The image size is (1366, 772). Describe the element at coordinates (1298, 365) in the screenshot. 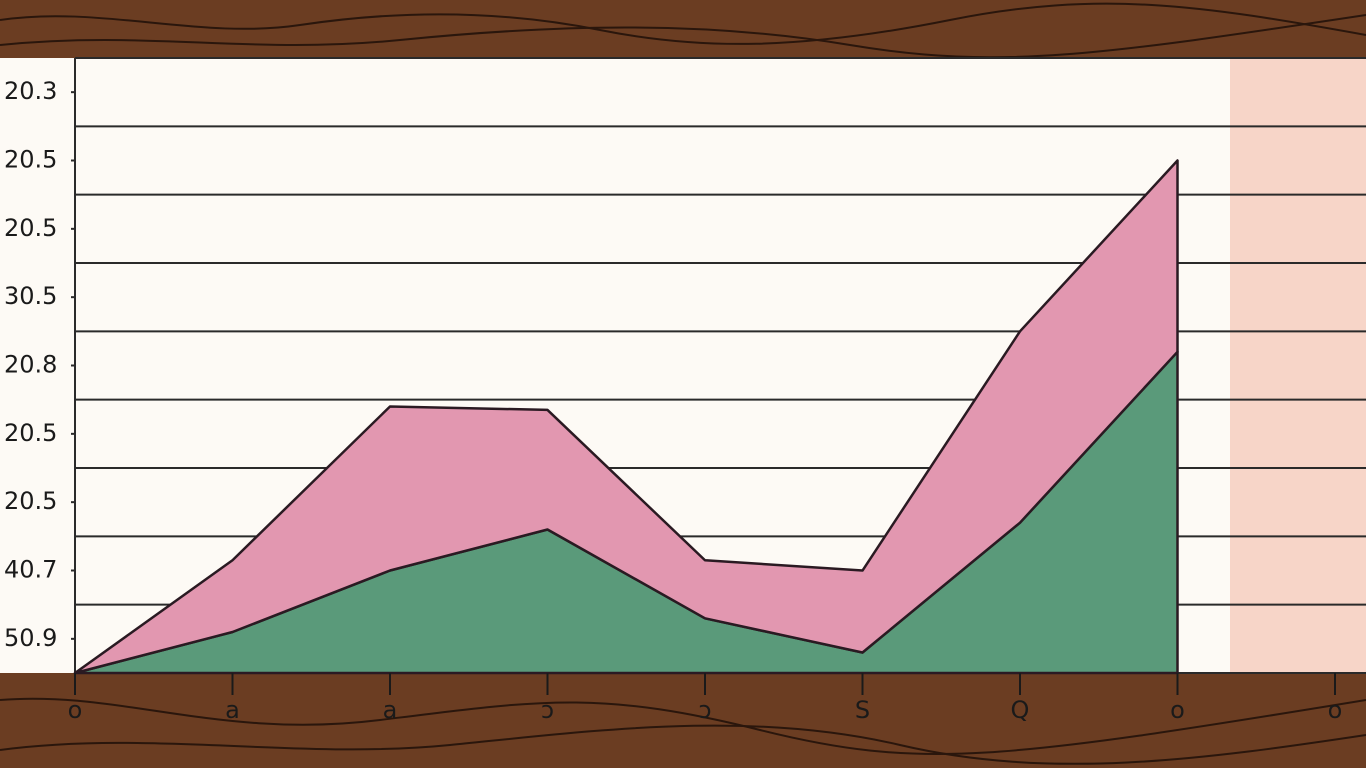

I see `side-panel` at that location.